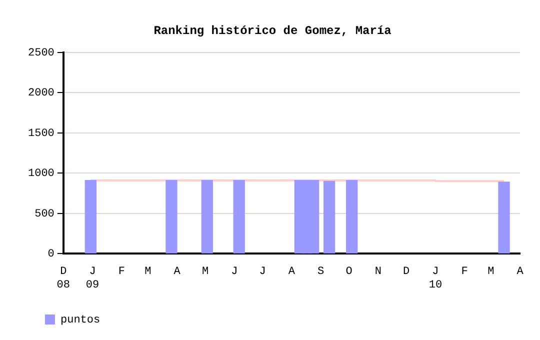 The height and width of the screenshot is (340, 540). What do you see at coordinates (406, 272) in the screenshot?
I see `x-tick-label: D` at bounding box center [406, 272].